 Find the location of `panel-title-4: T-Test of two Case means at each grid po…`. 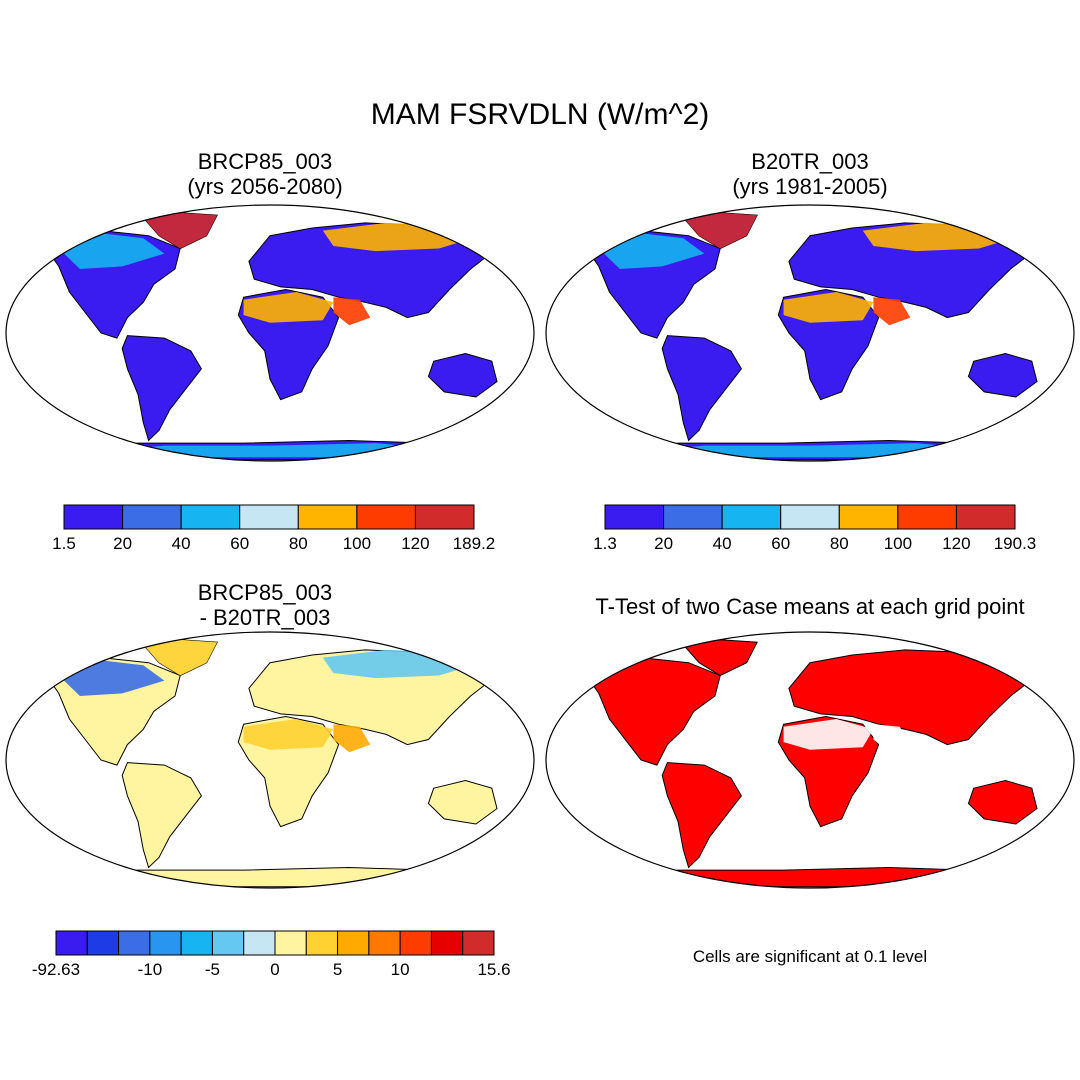

panel-title-4: T-Test of two Case means at each grid po… is located at coordinates (810, 606).